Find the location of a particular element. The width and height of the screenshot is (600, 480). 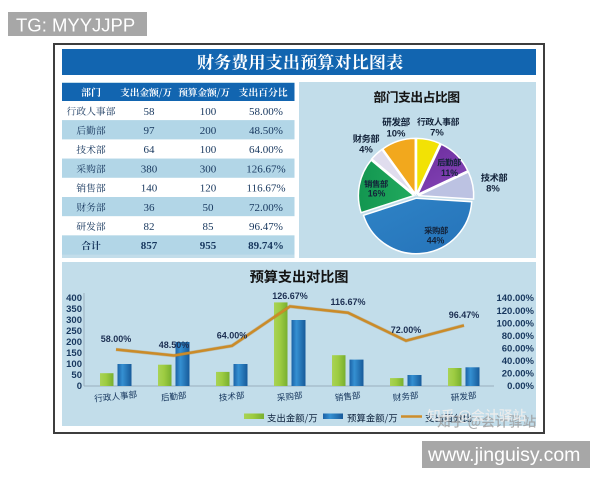

svg-text: 4% is located at coordinates (366, 150).